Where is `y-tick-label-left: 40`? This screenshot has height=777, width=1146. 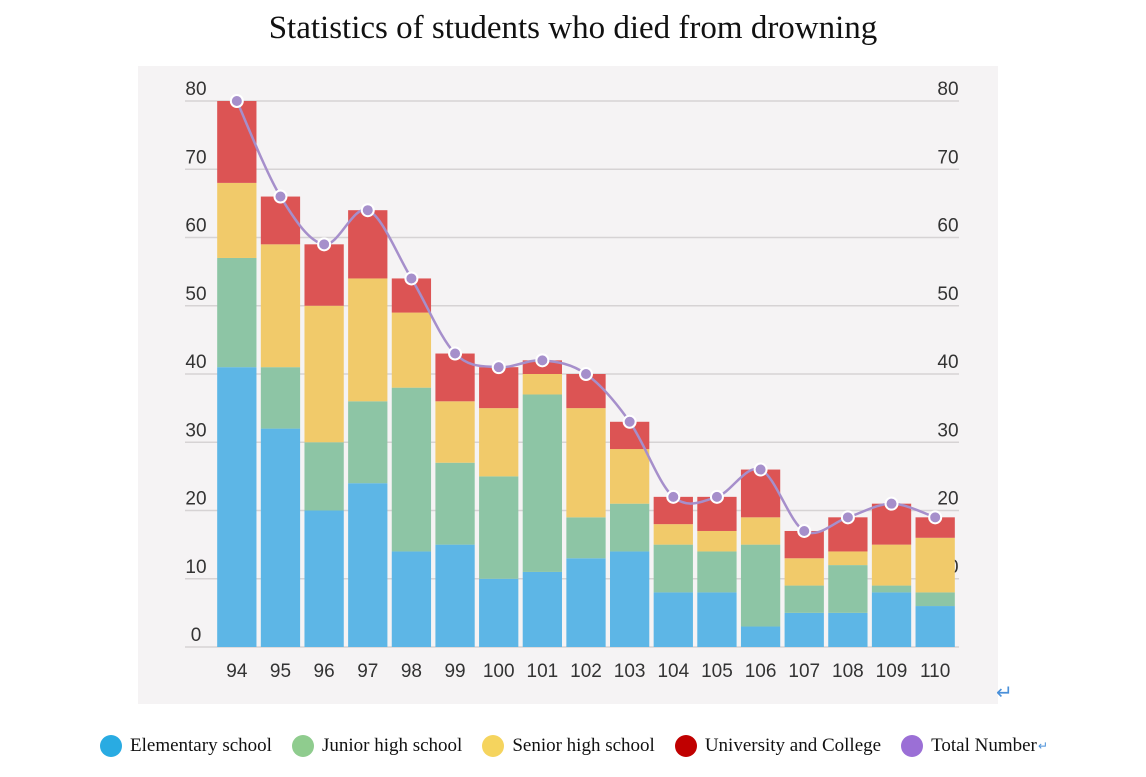
y-tick-label-left: 40 is located at coordinates (195, 362).